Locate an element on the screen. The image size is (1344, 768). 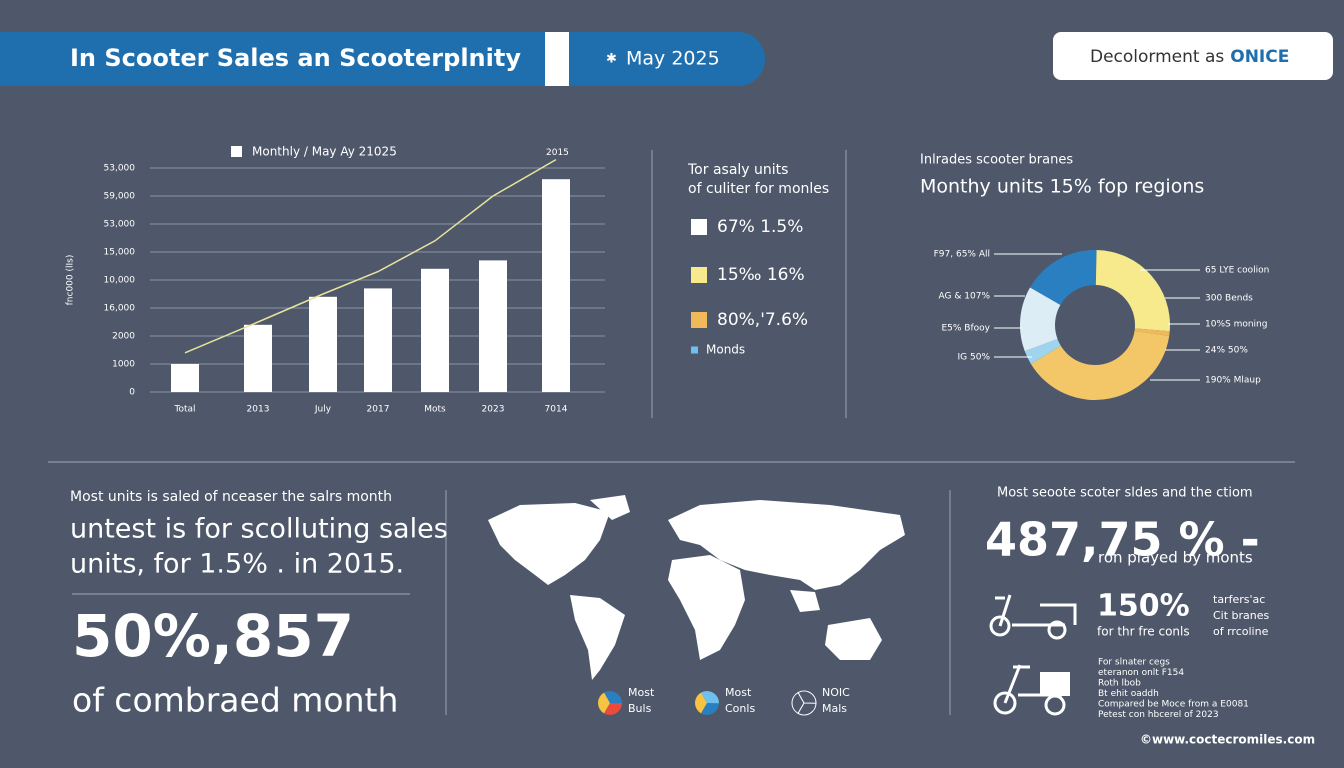
annotation: 2015 is located at coordinates (557, 153).